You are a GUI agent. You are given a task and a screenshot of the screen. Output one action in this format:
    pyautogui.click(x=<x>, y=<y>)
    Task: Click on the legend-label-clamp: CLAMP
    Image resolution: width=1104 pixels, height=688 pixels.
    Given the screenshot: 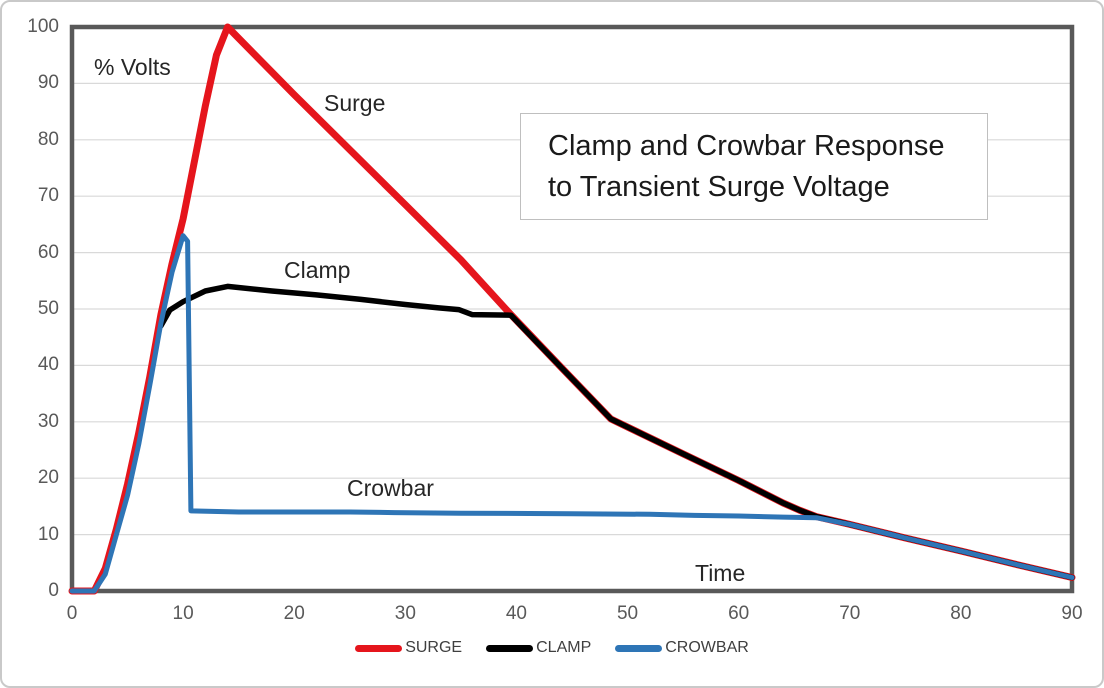 What is the action you would take?
    pyautogui.click(x=564, y=647)
    